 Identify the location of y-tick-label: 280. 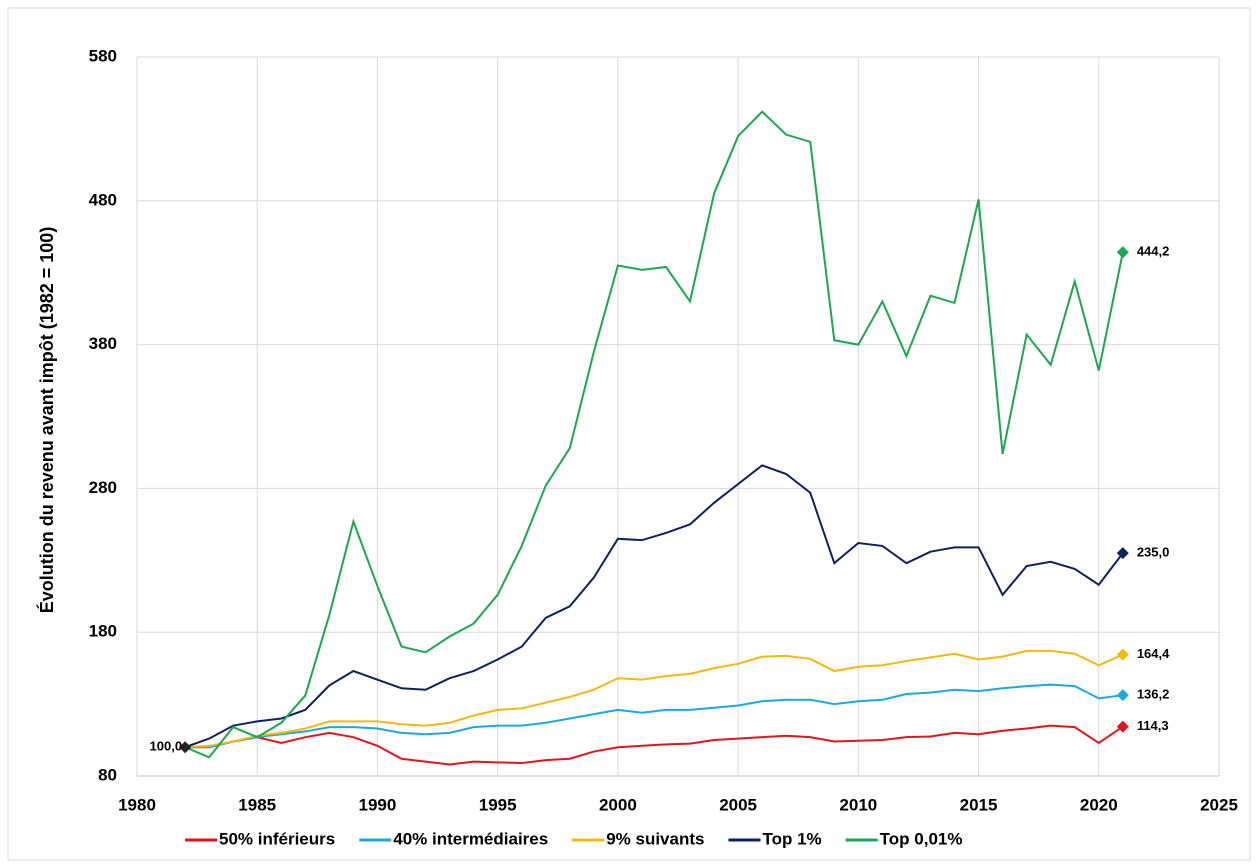
(103, 487).